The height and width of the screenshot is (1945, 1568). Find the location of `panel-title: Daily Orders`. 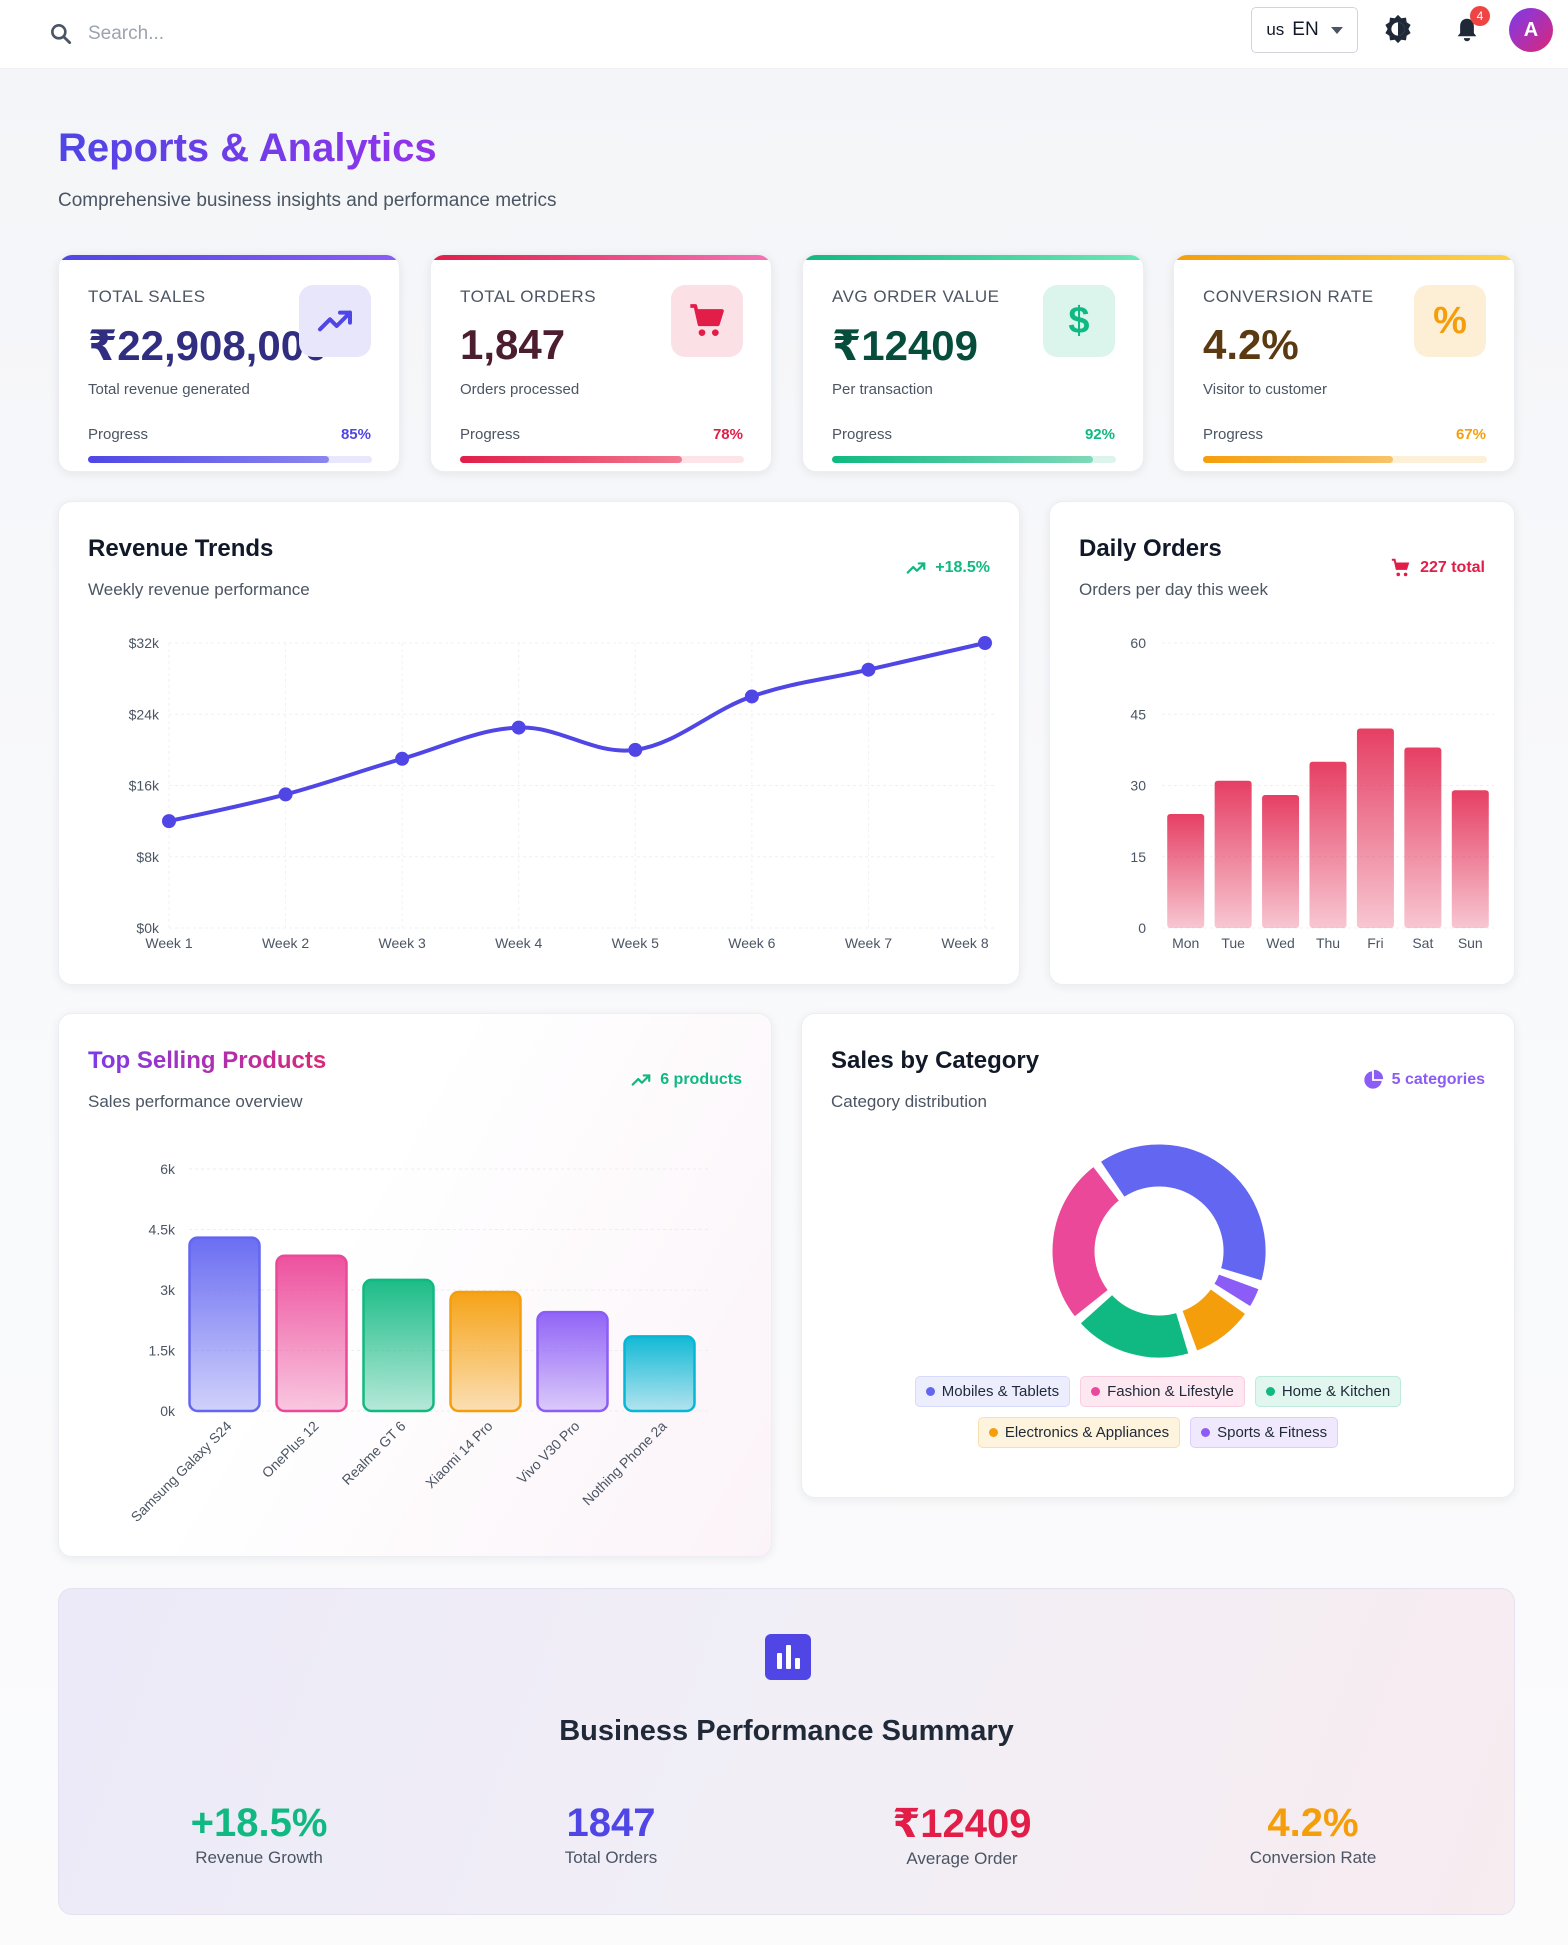

panel-title: Daily Orders is located at coordinates (1150, 548).